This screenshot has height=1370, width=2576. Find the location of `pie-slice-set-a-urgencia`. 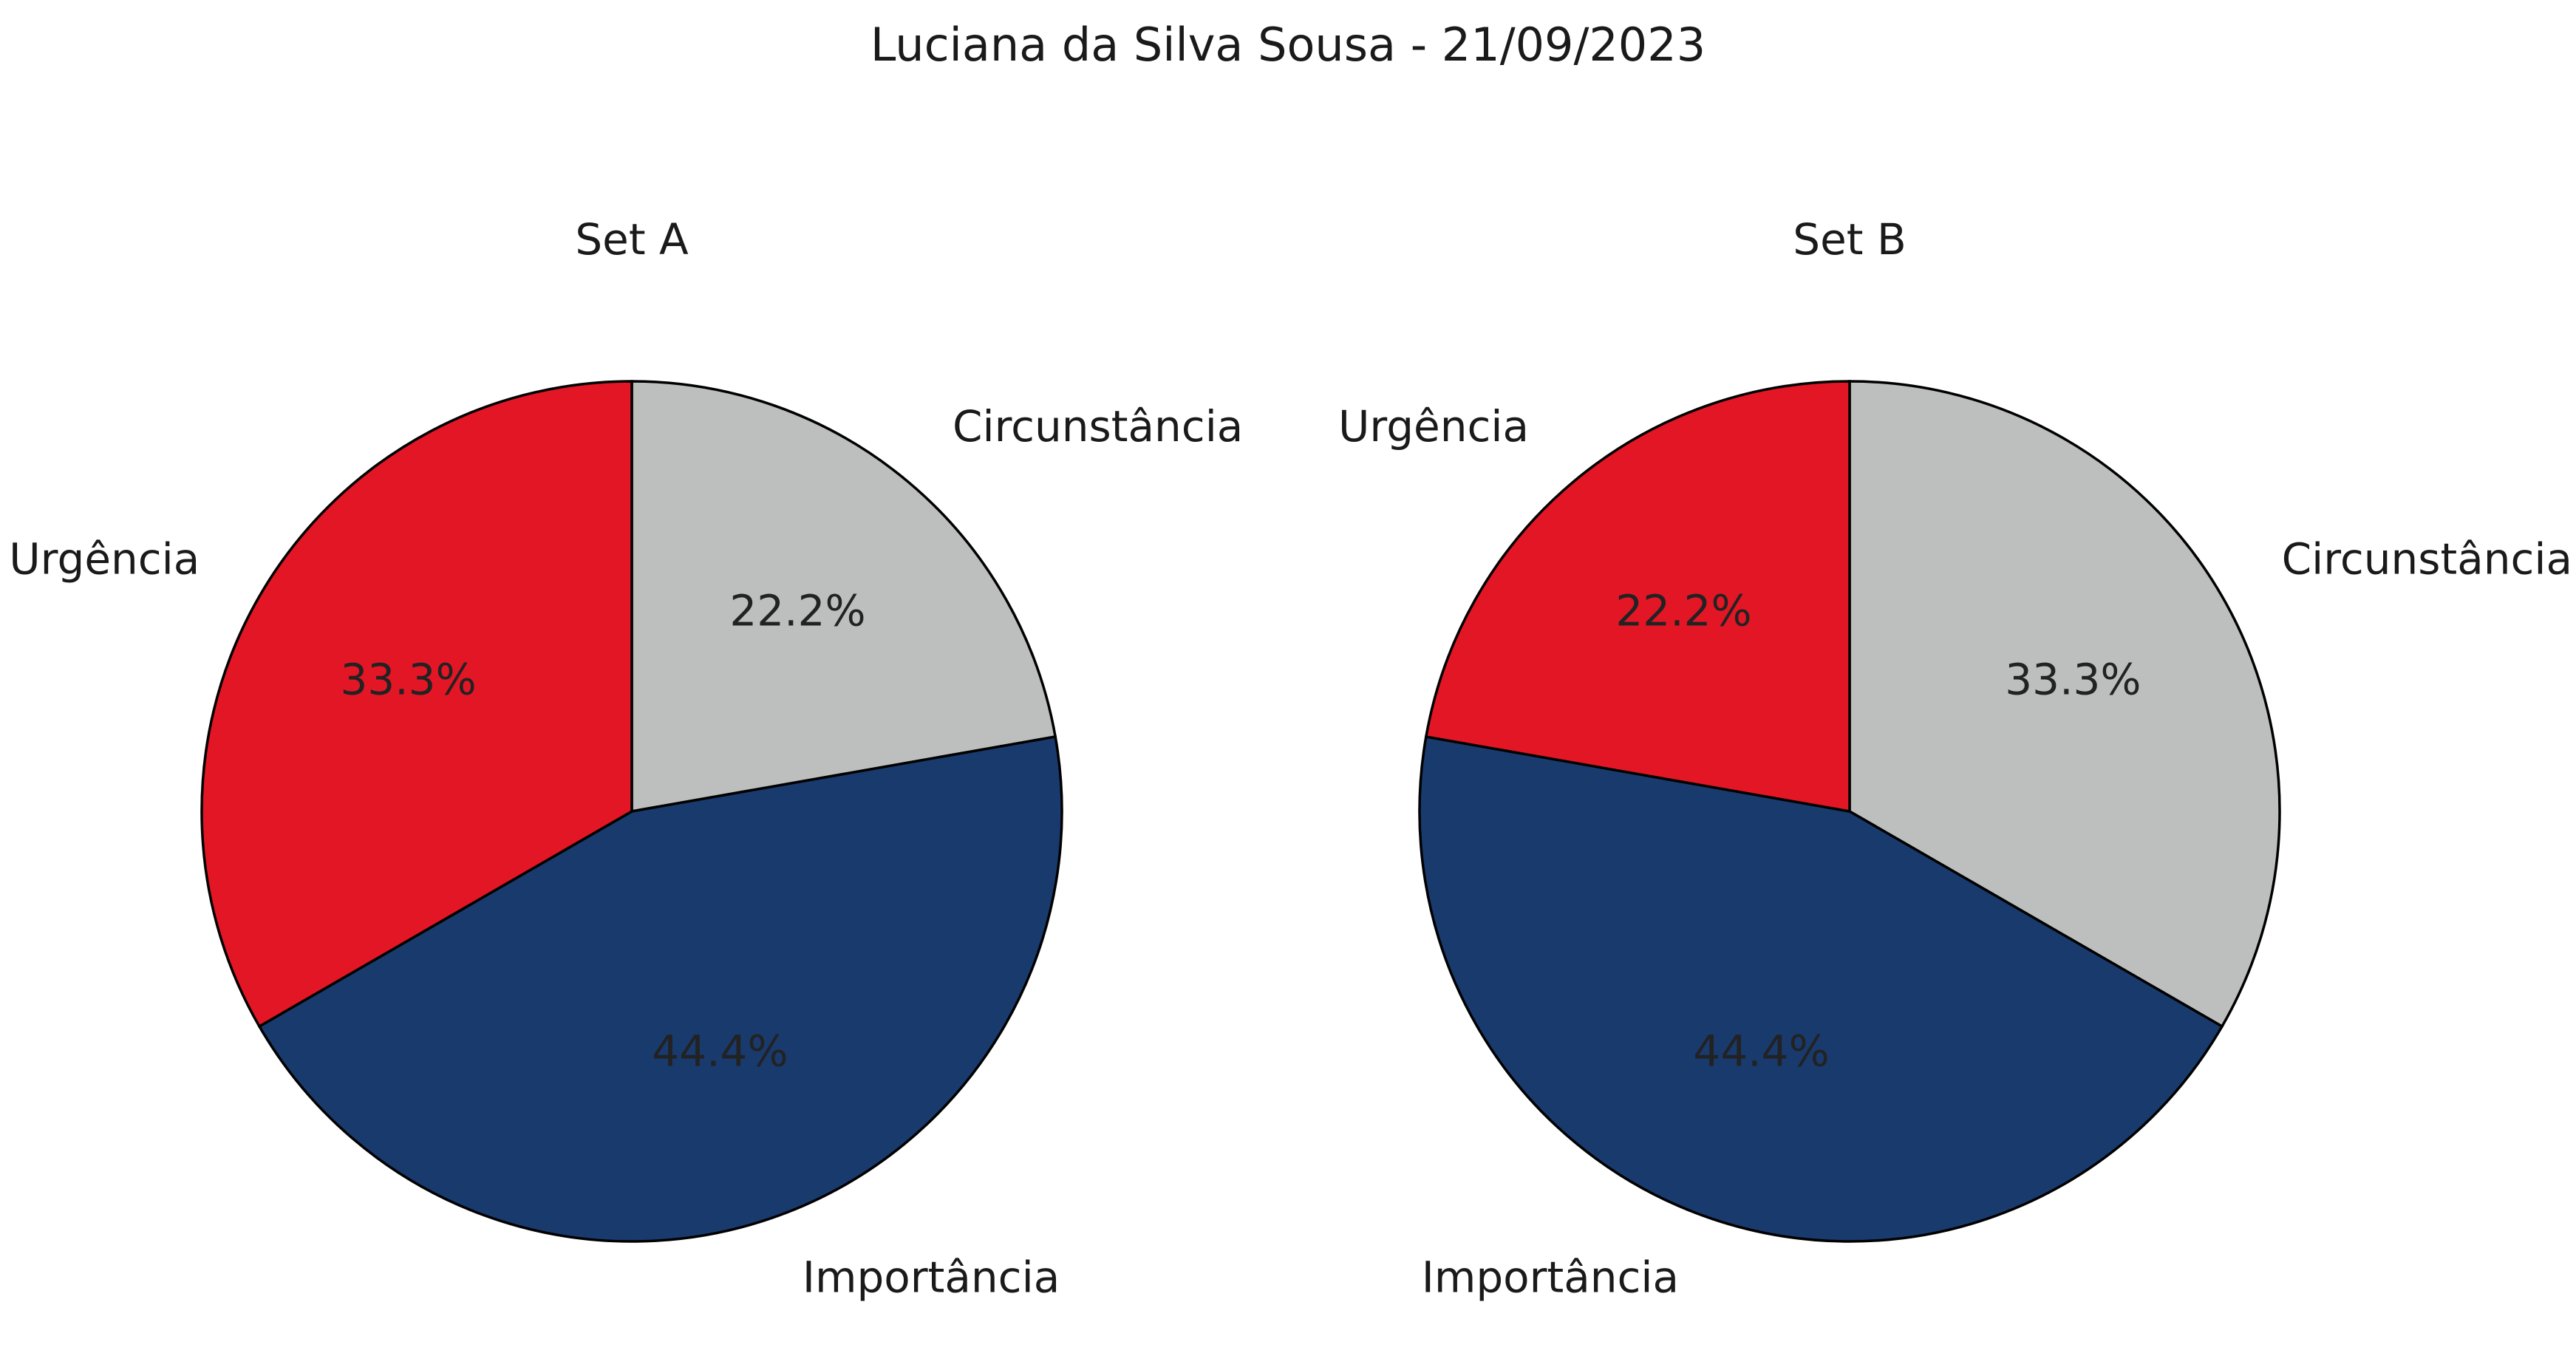

pie-slice-set-a-urgencia is located at coordinates (416, 704).